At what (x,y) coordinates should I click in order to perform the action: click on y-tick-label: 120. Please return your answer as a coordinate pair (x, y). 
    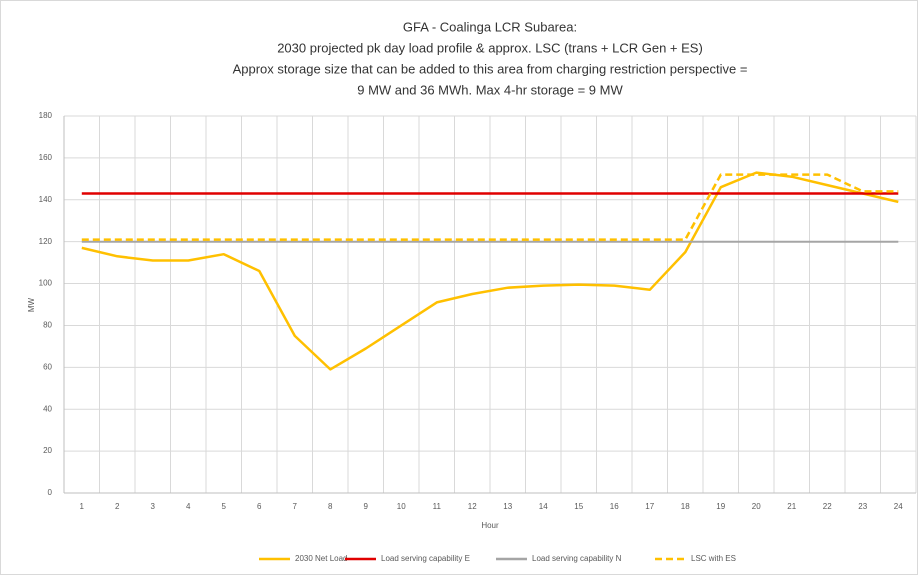
    Looking at the image, I should click on (46, 241).